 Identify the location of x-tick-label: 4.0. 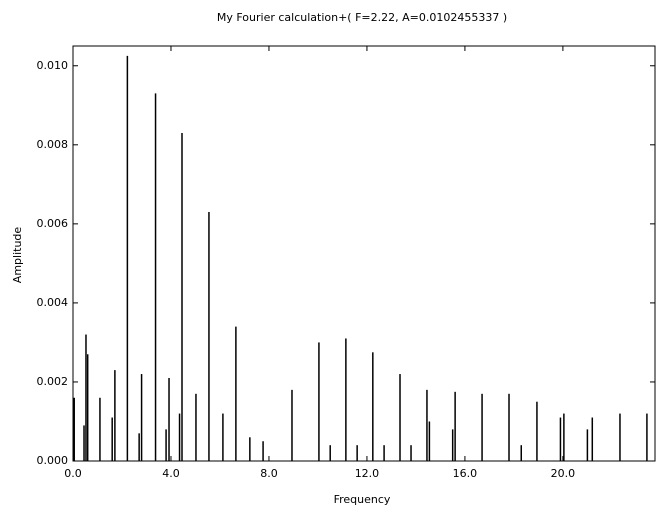
(171, 473).